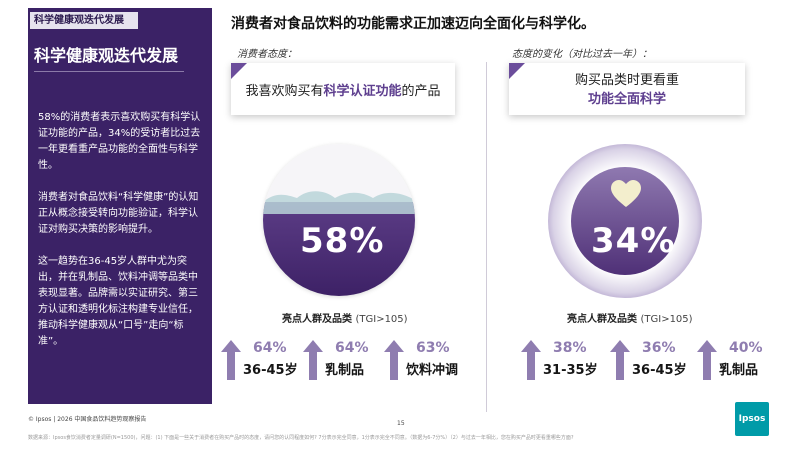  What do you see at coordinates (627, 89) in the screenshot?
I see `change-statement-box: 购买品类时更看重 功能全面科学` at bounding box center [627, 89].